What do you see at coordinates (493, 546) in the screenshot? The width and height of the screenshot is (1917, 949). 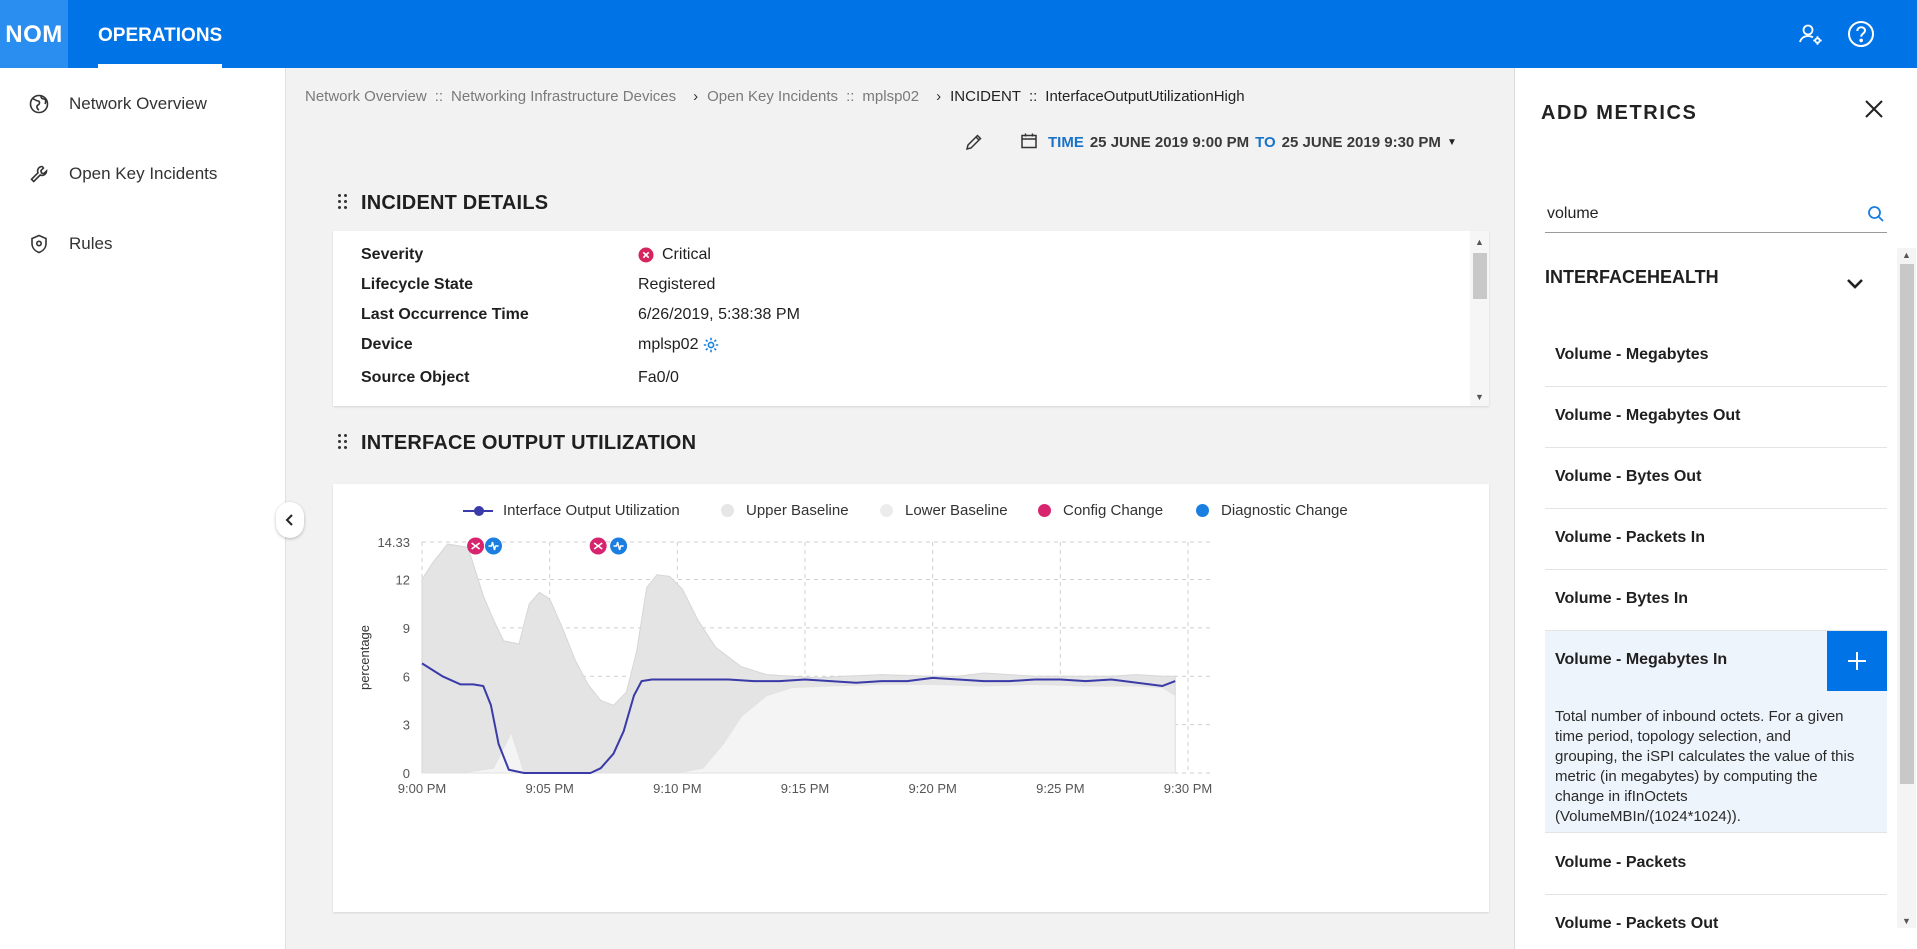 I see `pulse-icon` at bounding box center [493, 546].